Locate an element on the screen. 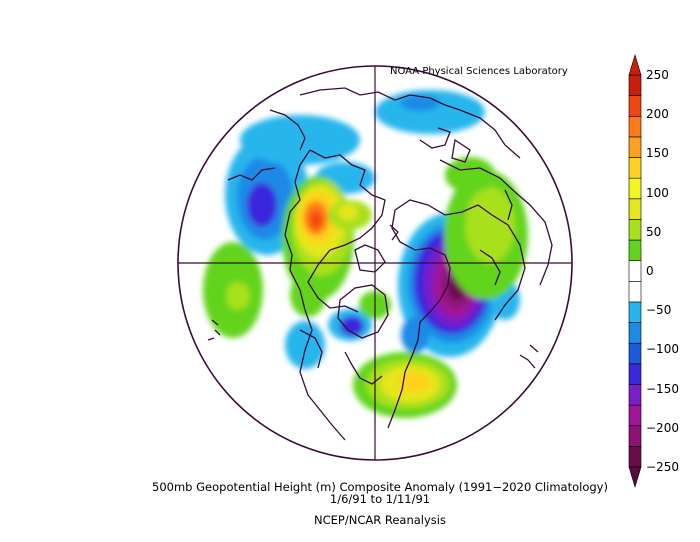  credit-label: NOAA Physical Sciences Laboratory is located at coordinates (479, 71).